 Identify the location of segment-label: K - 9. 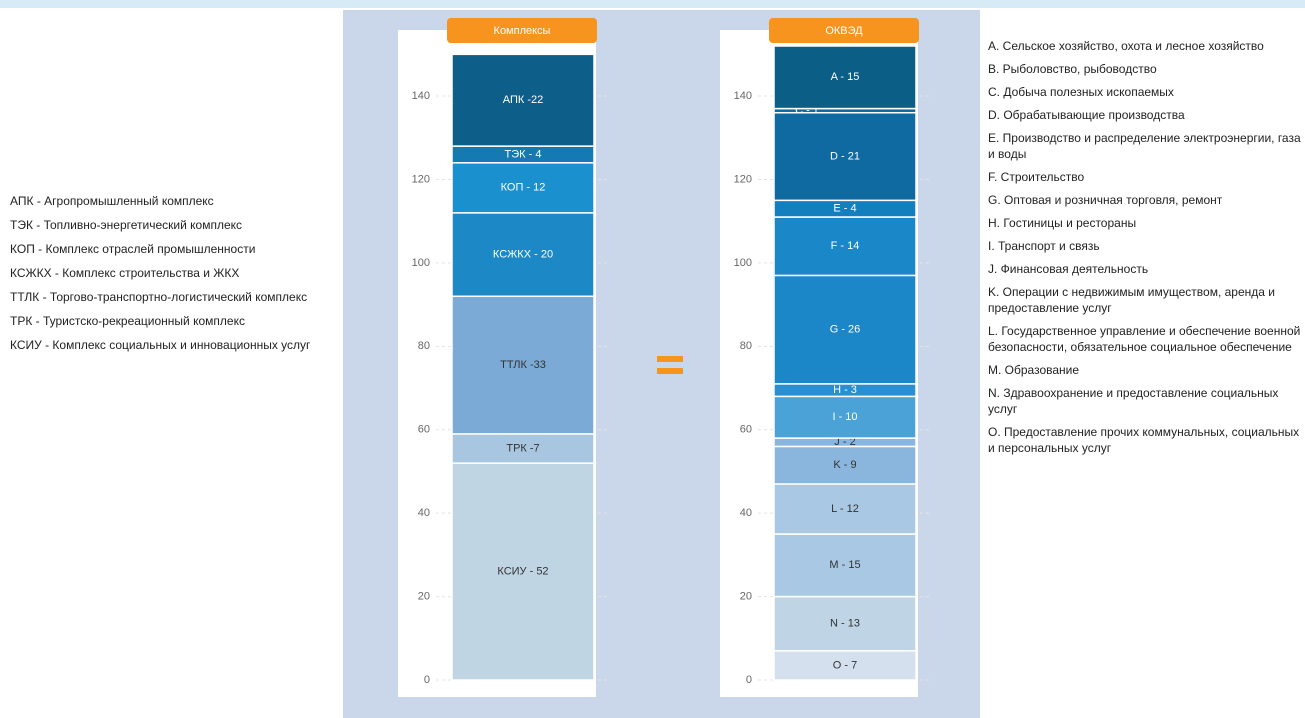
(844, 465).